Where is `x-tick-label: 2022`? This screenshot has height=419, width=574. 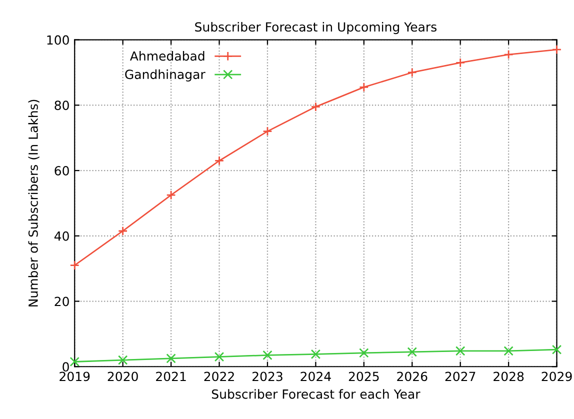
x-tick-label: 2022 is located at coordinates (219, 377).